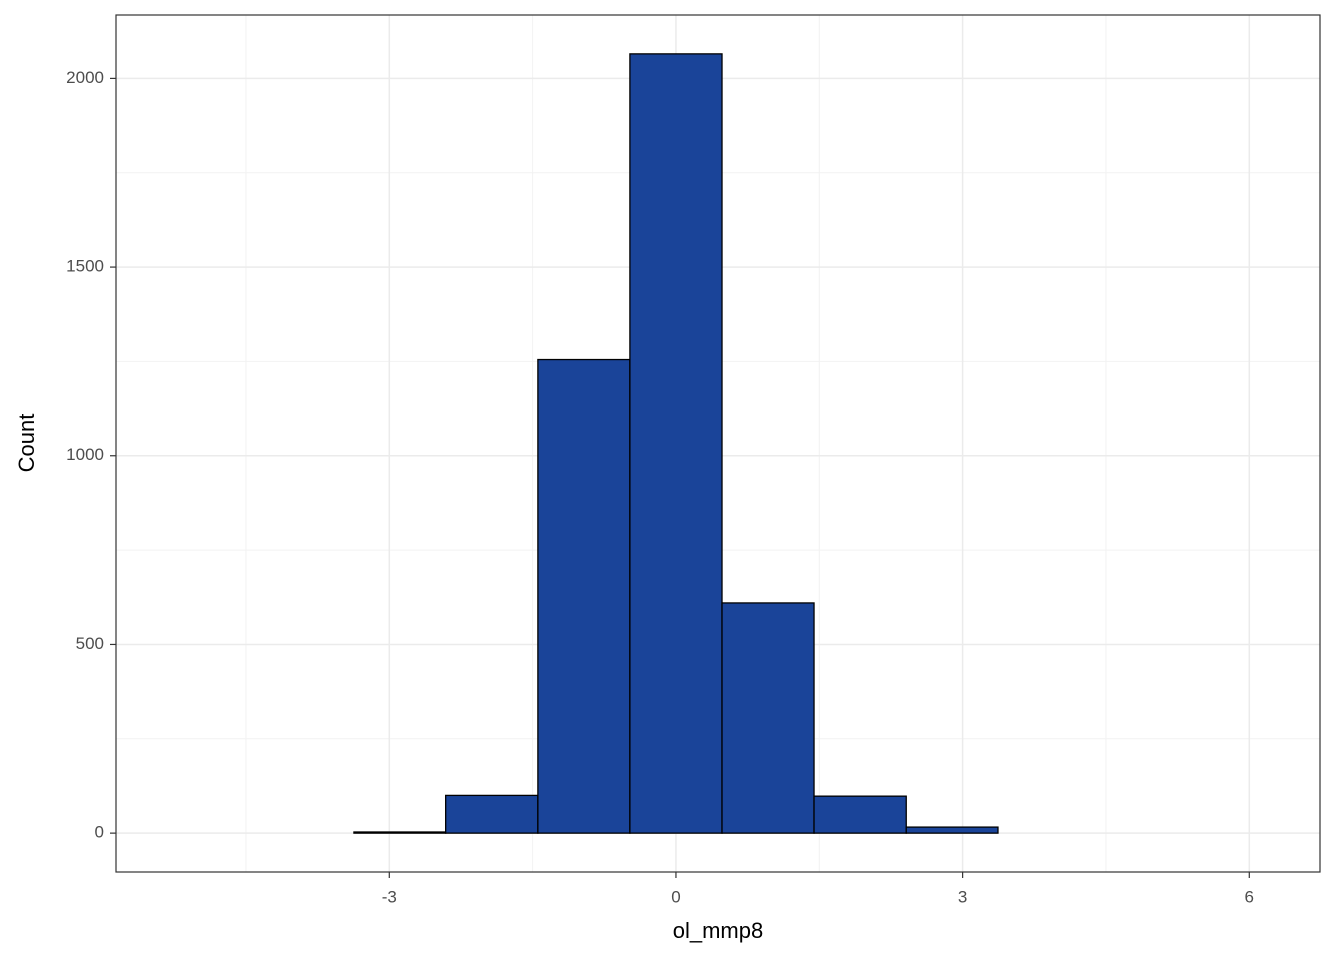 Image resolution: width=1344 pixels, height=960 pixels. What do you see at coordinates (962, 896) in the screenshot?
I see `x-tick-label: 3` at bounding box center [962, 896].